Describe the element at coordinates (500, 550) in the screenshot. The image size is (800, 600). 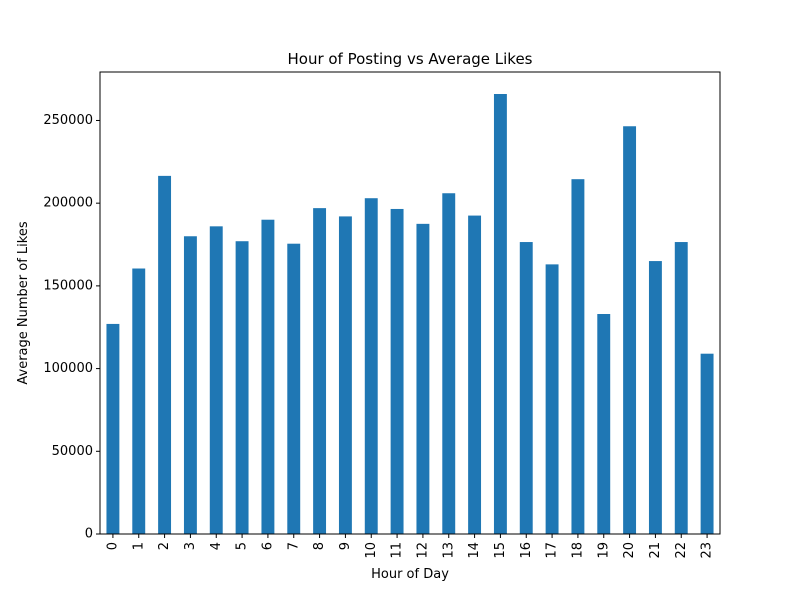
I see `x-tick-label: 15` at that location.